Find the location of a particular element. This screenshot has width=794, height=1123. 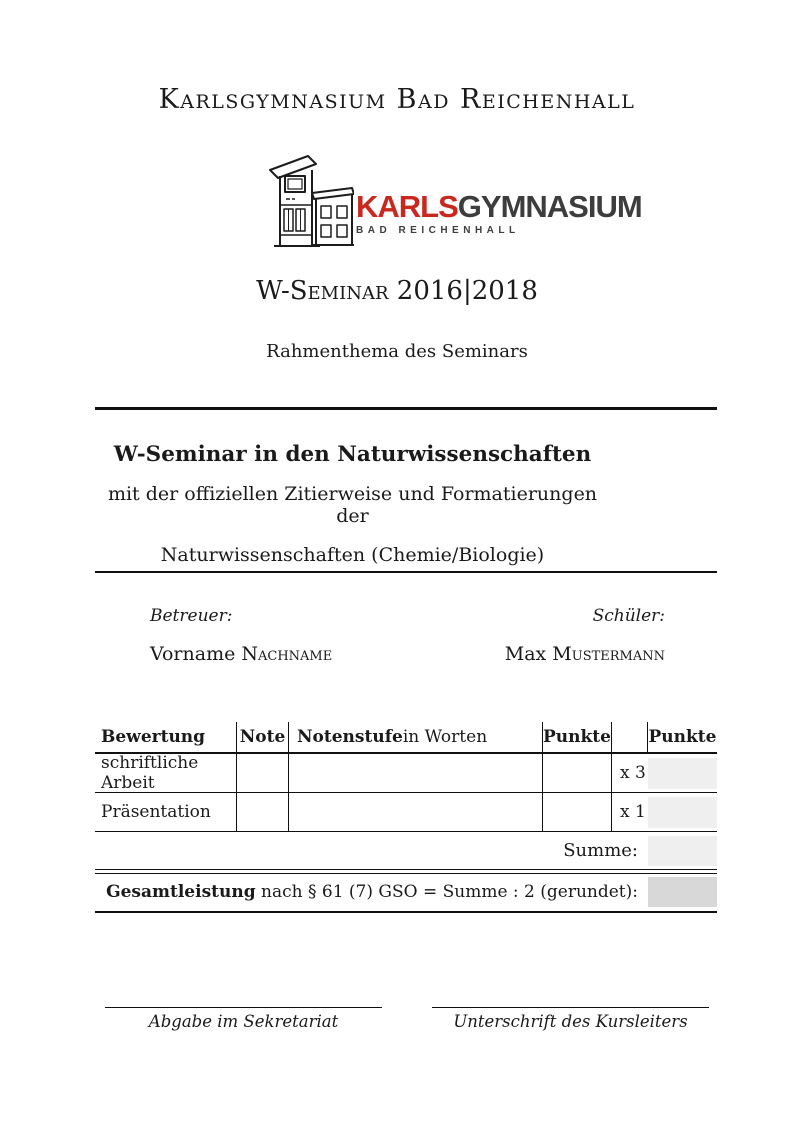

logo-brand-karls: KARLS is located at coordinates (407, 206).